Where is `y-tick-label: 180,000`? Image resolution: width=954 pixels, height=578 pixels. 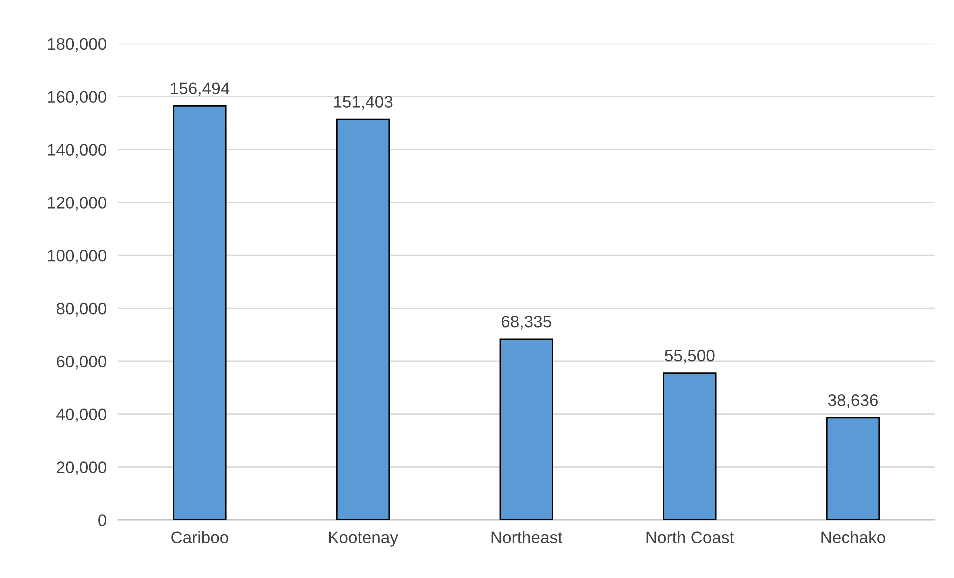 y-tick-label: 180,000 is located at coordinates (77, 45).